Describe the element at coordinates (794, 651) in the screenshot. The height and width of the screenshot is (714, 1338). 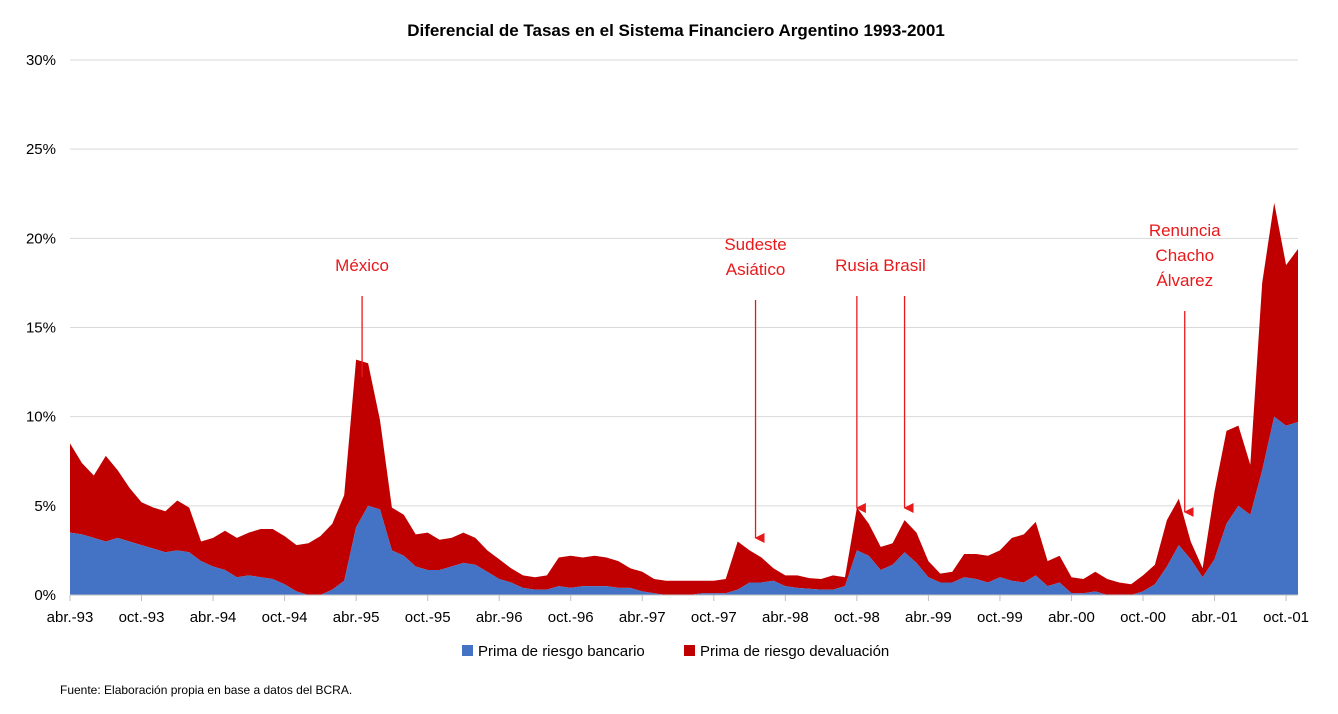
I see `legend-label-devaluacion: Prima de riesgo devaluación` at that location.